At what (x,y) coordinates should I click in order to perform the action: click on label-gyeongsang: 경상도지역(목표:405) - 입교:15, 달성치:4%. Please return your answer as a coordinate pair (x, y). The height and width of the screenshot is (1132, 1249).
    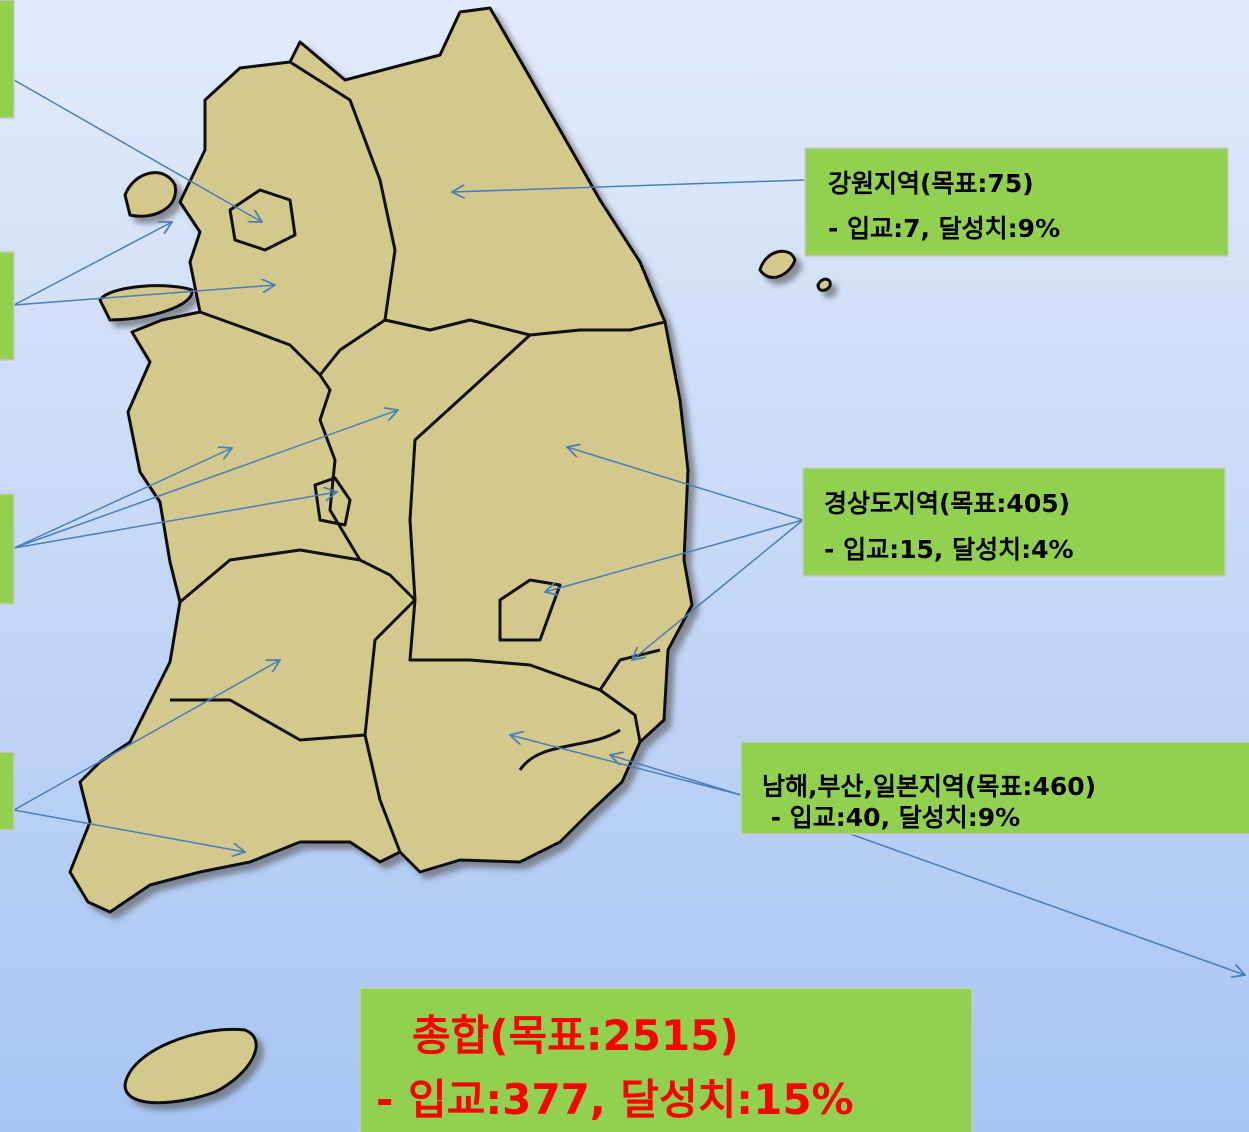
    Looking at the image, I should click on (1014, 522).